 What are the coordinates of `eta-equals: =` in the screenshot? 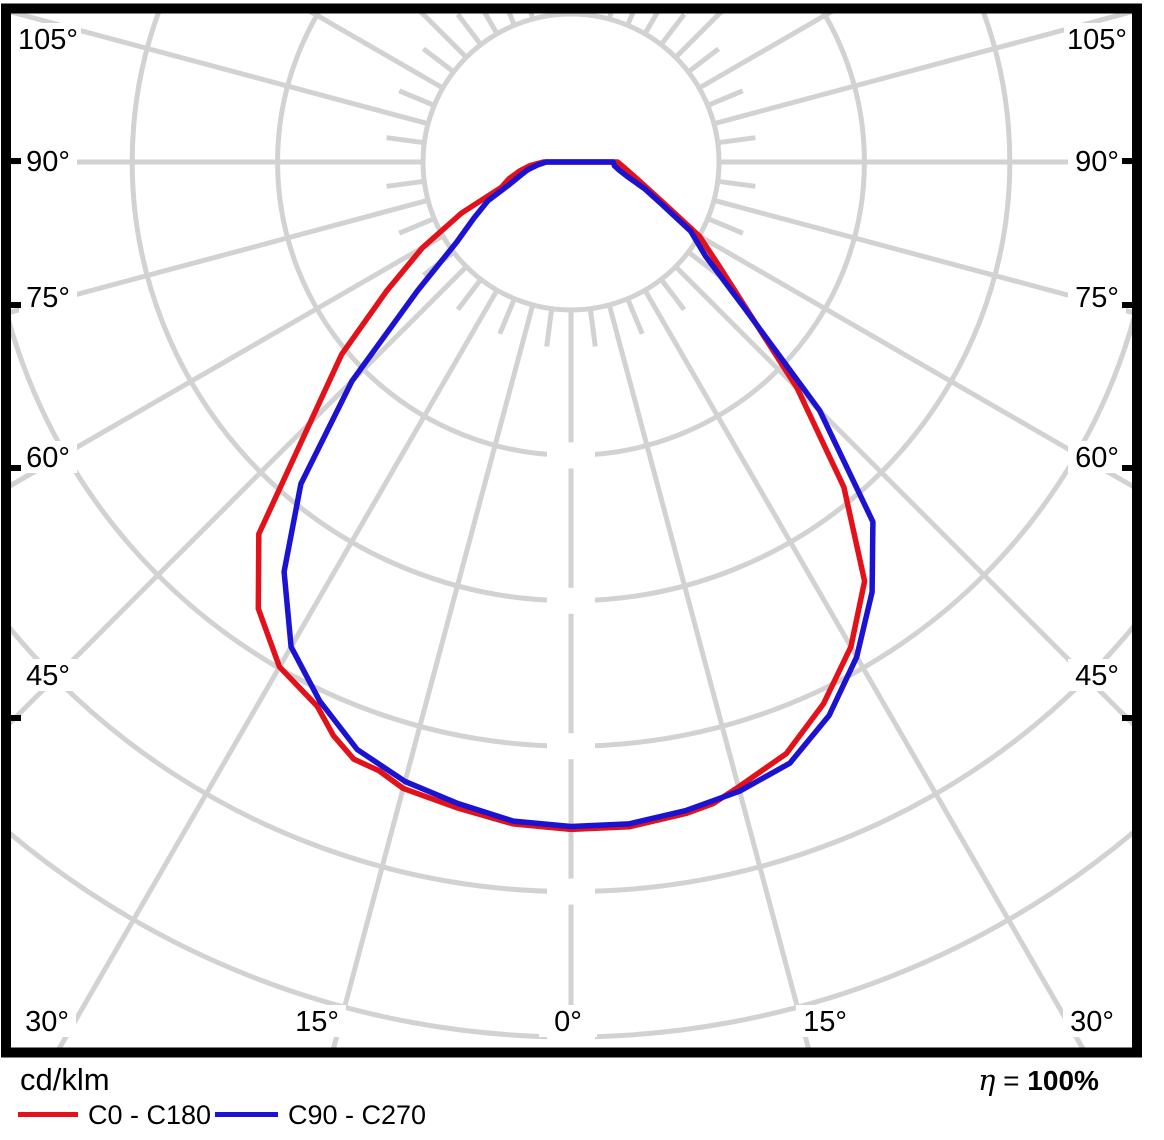 It's located at (1011, 1080).